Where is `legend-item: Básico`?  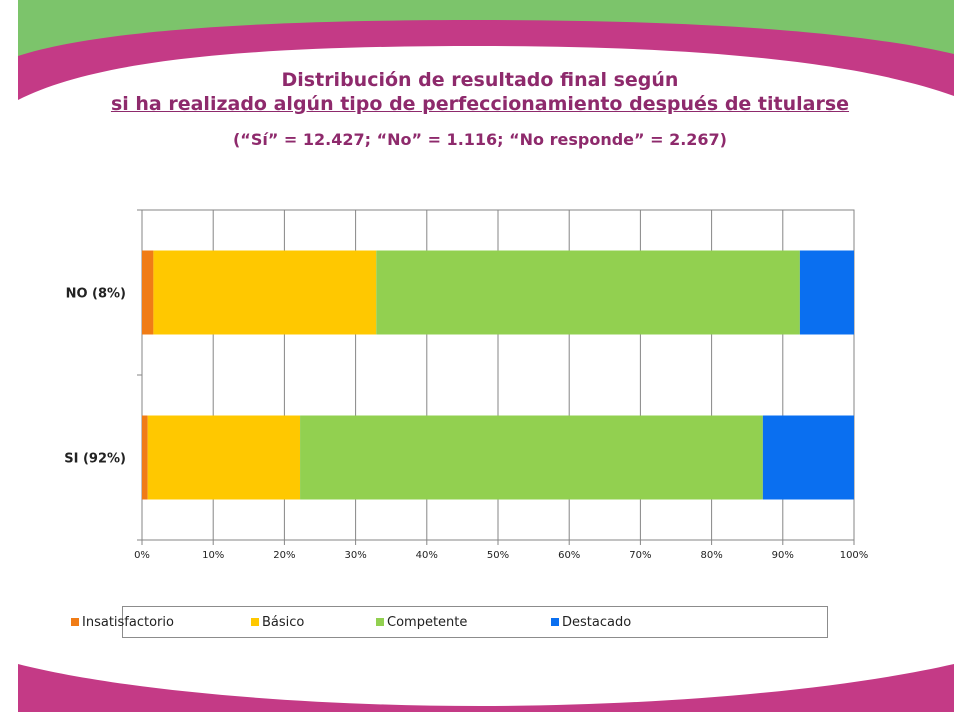 legend-item: Básico is located at coordinates (277, 623).